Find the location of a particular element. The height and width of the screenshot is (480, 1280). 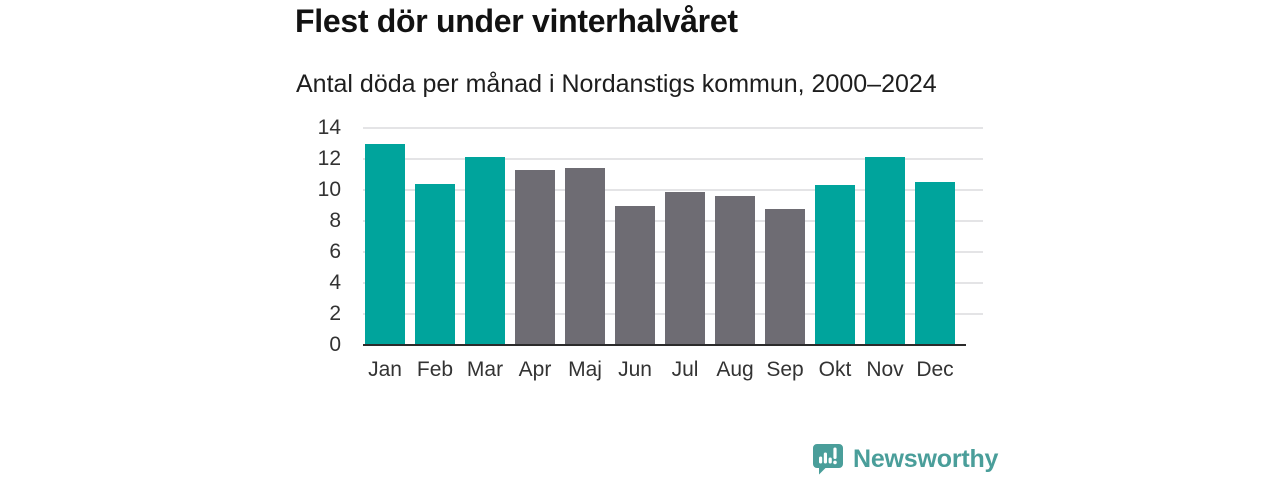

newsworthy-logo: Newsworthy is located at coordinates (904, 459).